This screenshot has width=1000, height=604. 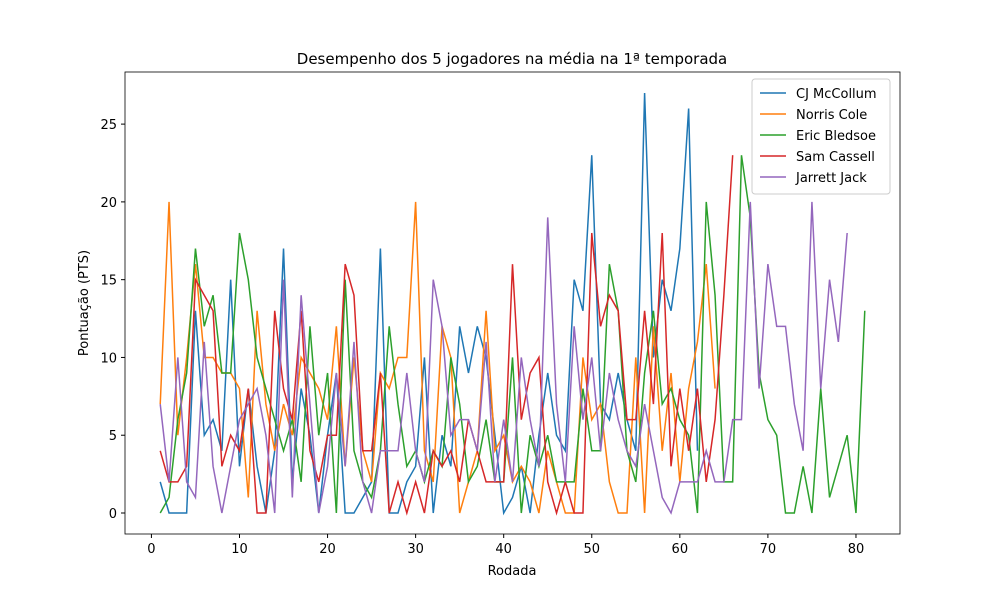 What do you see at coordinates (831, 115) in the screenshot?
I see `legend-label: Norris Cole` at bounding box center [831, 115].